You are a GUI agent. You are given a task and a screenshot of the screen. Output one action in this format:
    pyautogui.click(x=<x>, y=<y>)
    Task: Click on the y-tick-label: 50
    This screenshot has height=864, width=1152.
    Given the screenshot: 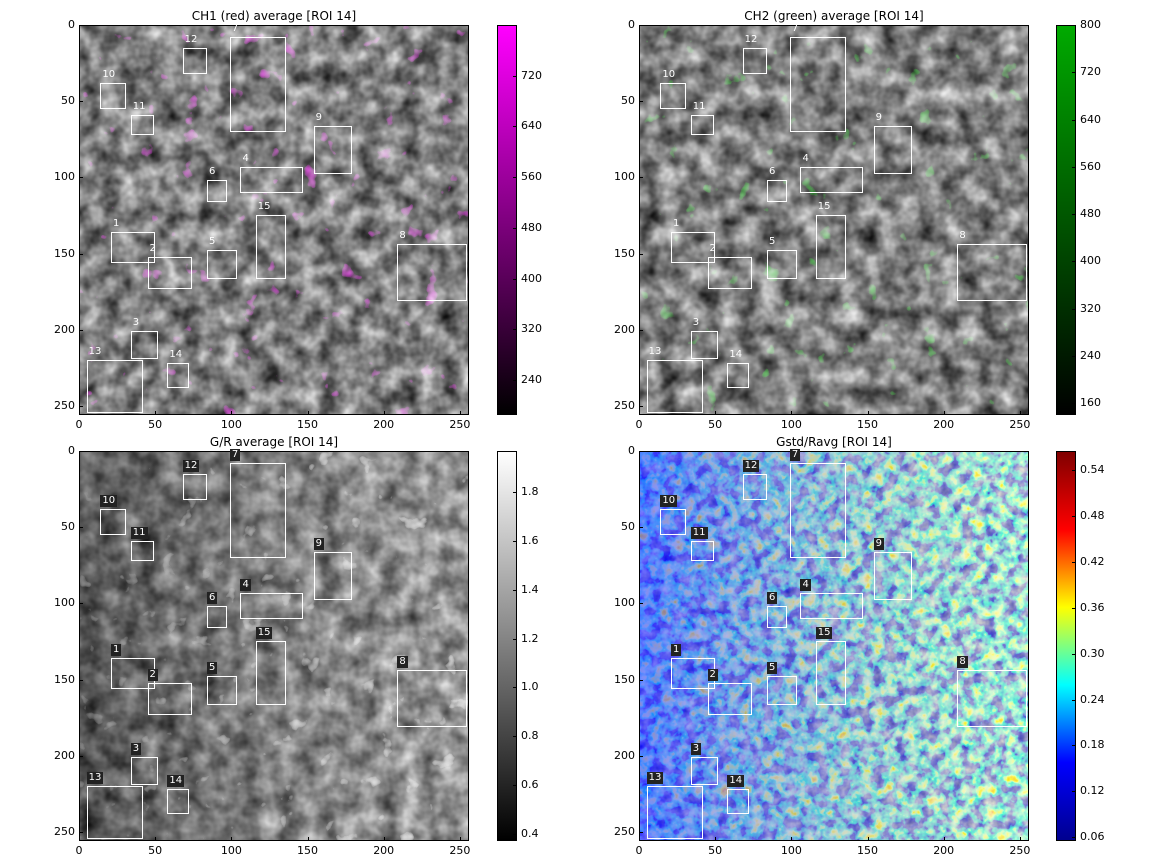 What is the action you would take?
    pyautogui.click(x=60, y=526)
    